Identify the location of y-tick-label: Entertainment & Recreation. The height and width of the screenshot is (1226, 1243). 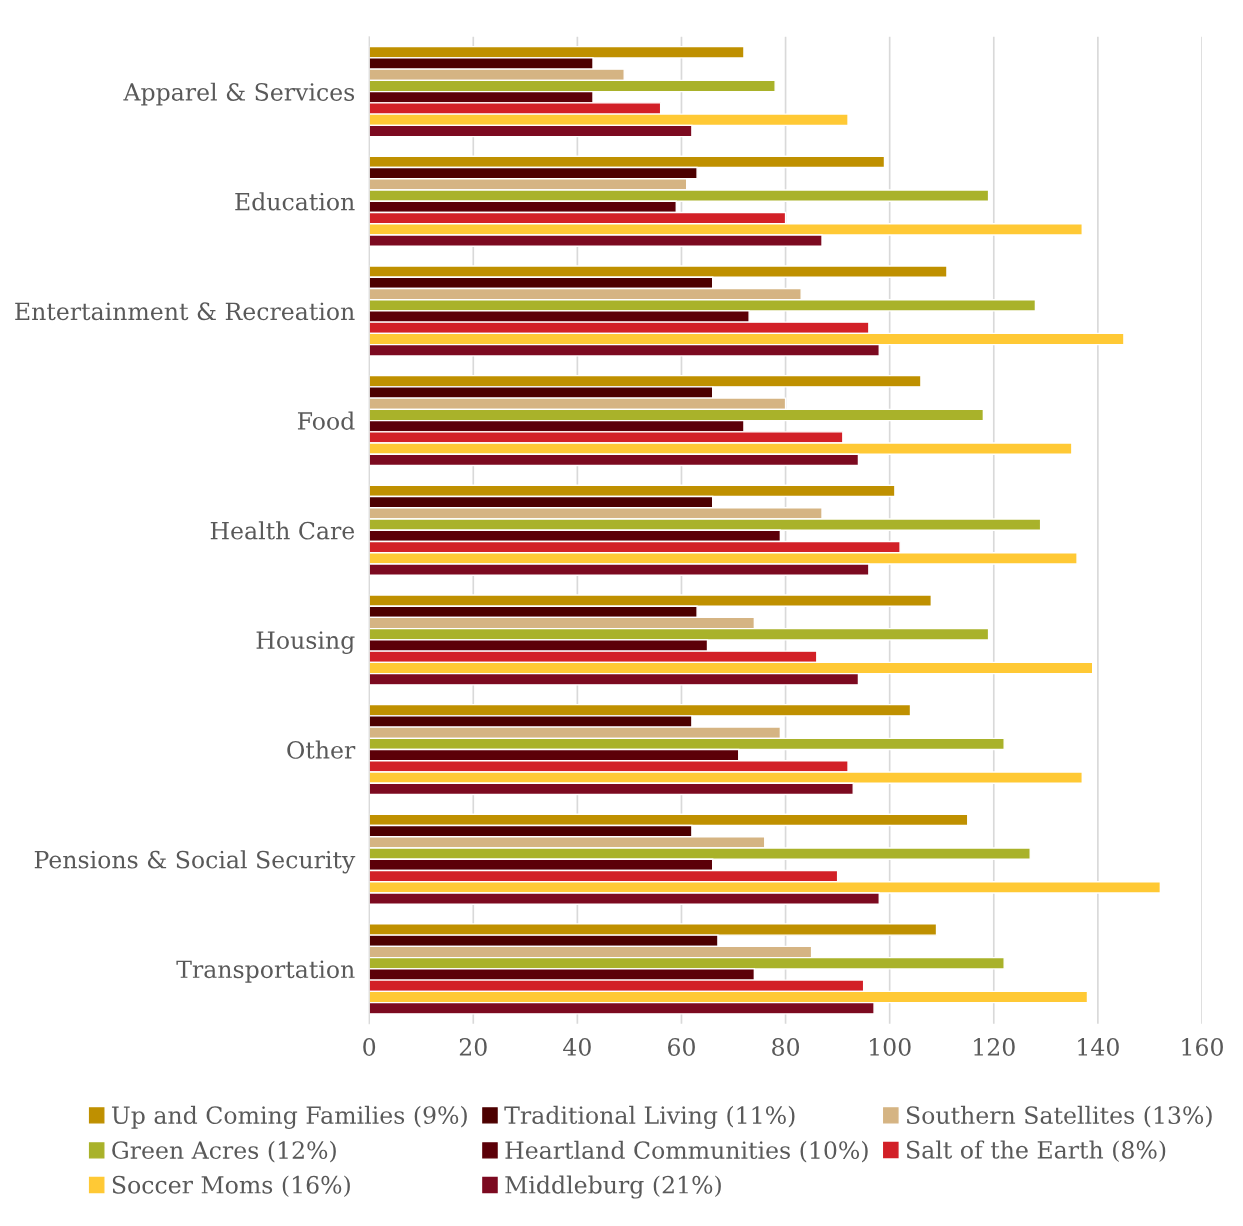
(185, 311).